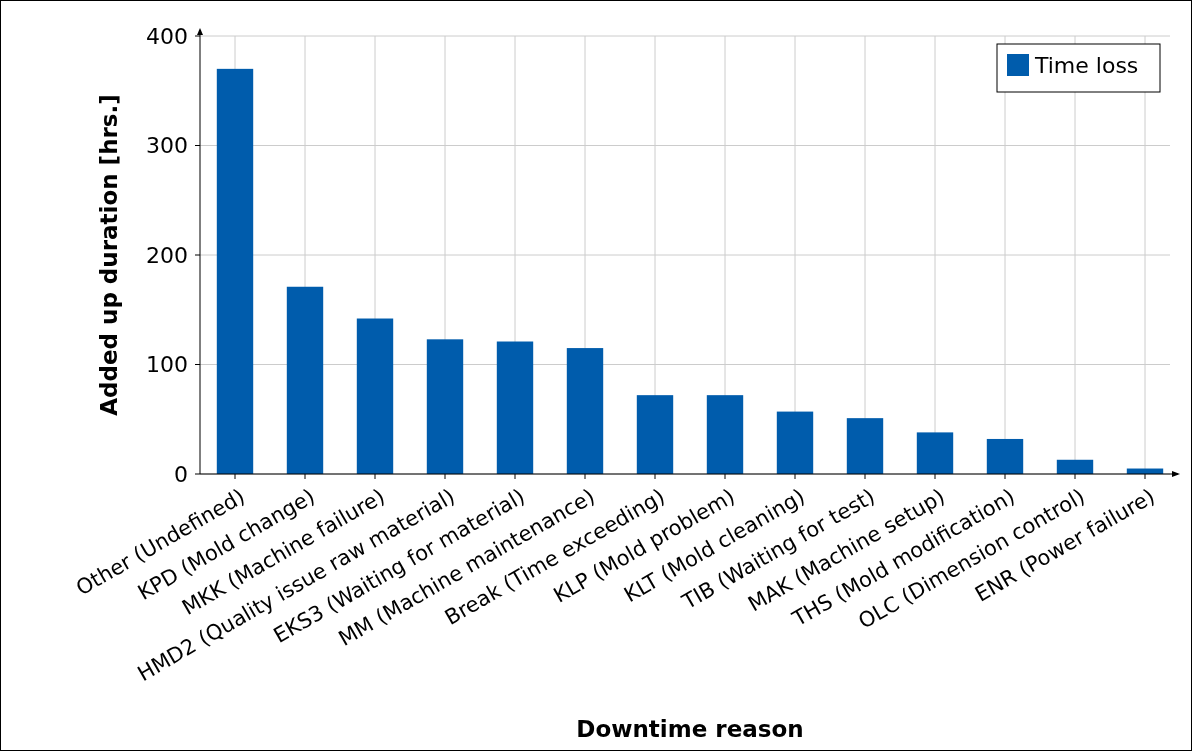 Image resolution: width=1192 pixels, height=751 pixels. Describe the element at coordinates (181, 474) in the screenshot. I see `y-tick-label: 0` at that location.